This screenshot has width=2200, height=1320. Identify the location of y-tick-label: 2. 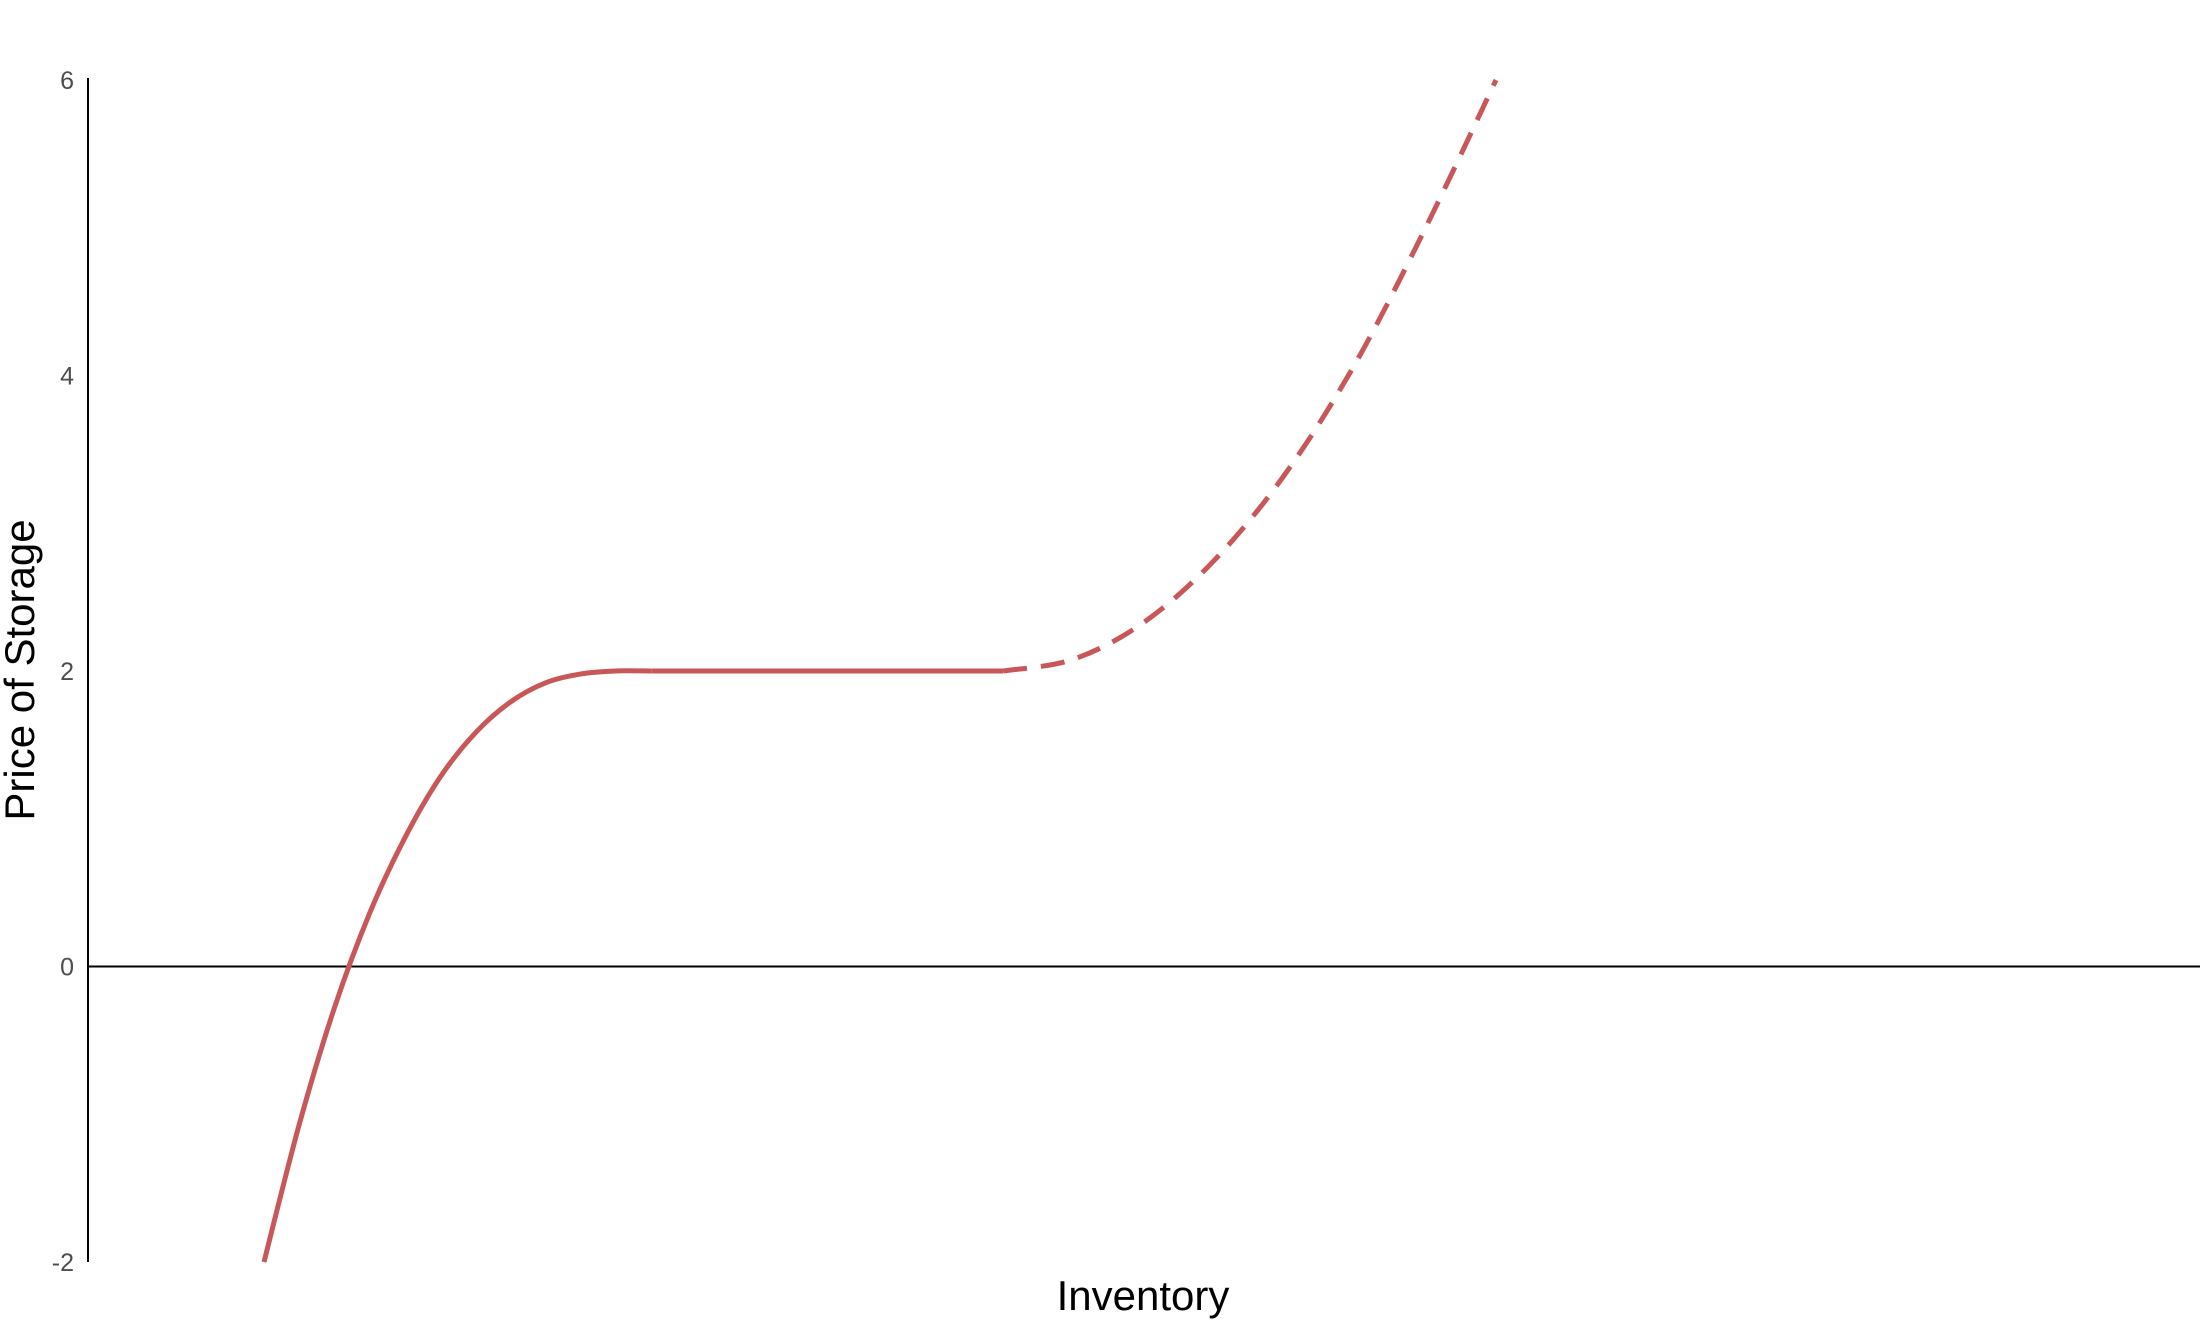
(67, 672).